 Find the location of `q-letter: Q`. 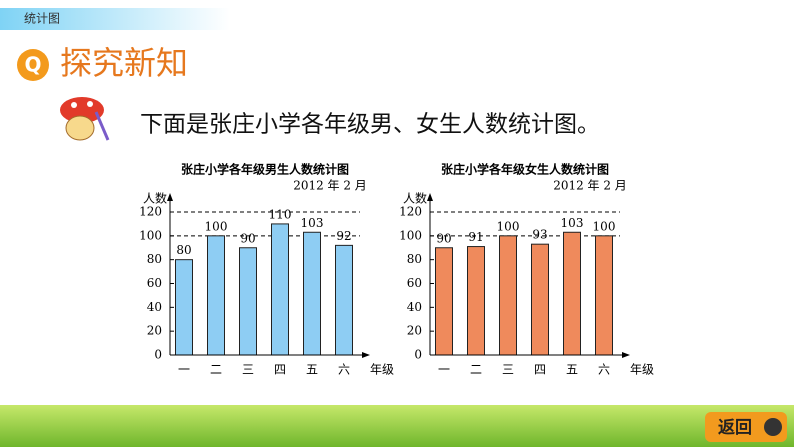

q-letter: Q is located at coordinates (32, 65).